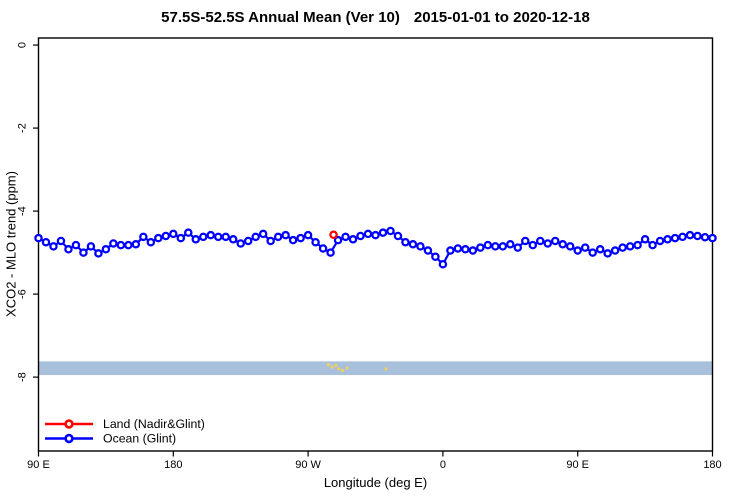 The width and height of the screenshot is (750, 500). What do you see at coordinates (69, 438) in the screenshot?
I see `legend-marker-ocean` at bounding box center [69, 438].